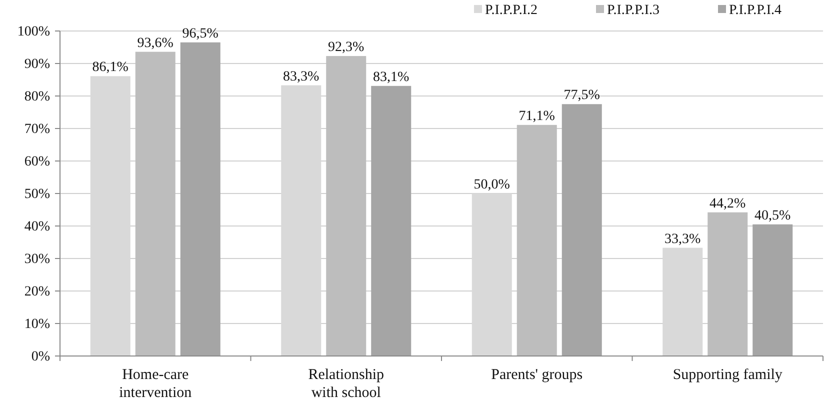 This screenshot has width=829, height=411. Describe the element at coordinates (301, 76) in the screenshot. I see `data-label: 83,3%` at that location.